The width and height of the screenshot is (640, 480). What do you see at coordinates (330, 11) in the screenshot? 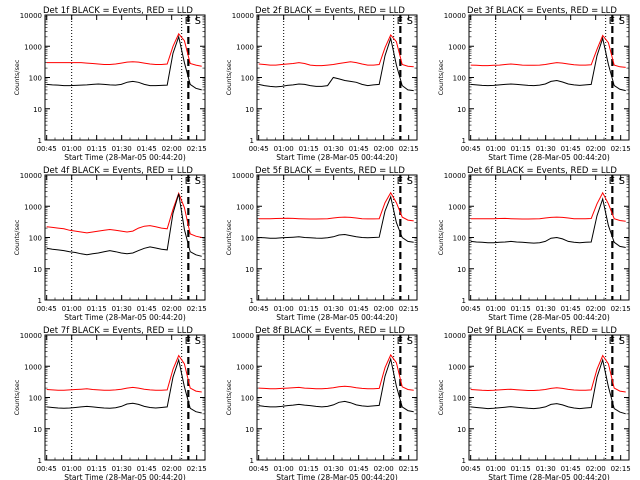
I see `panel-title: Det 2f BLACK = Events, RED = LLD` at bounding box center [330, 11].